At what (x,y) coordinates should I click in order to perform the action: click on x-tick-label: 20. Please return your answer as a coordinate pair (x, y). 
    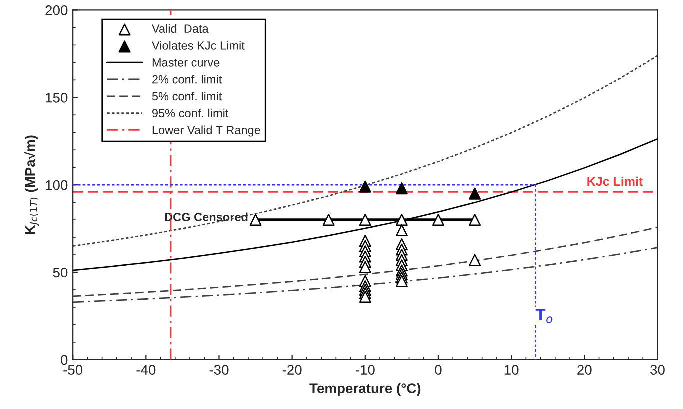
    Looking at the image, I should click on (585, 370).